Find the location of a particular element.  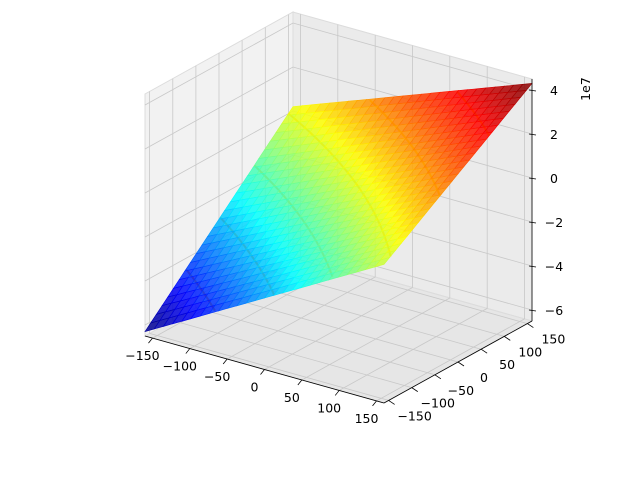

z-tick-label: 2 is located at coordinates (554, 134).